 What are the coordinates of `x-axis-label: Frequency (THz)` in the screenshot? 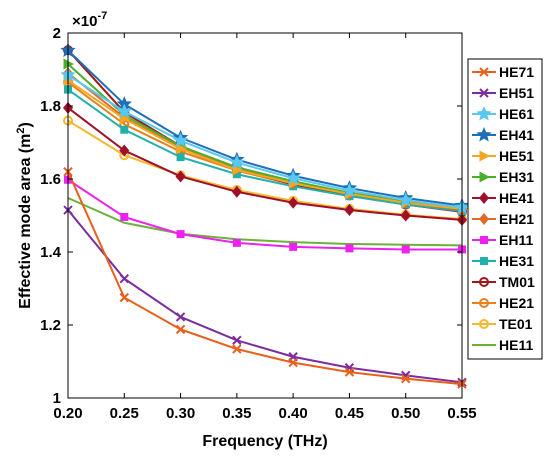 It's located at (264, 441).